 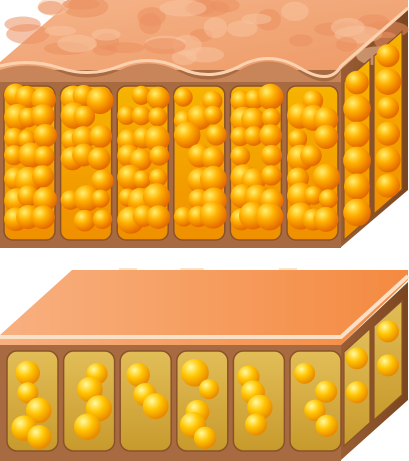 I want to click on top-side-edge-highlight, so click(x=374, y=37).